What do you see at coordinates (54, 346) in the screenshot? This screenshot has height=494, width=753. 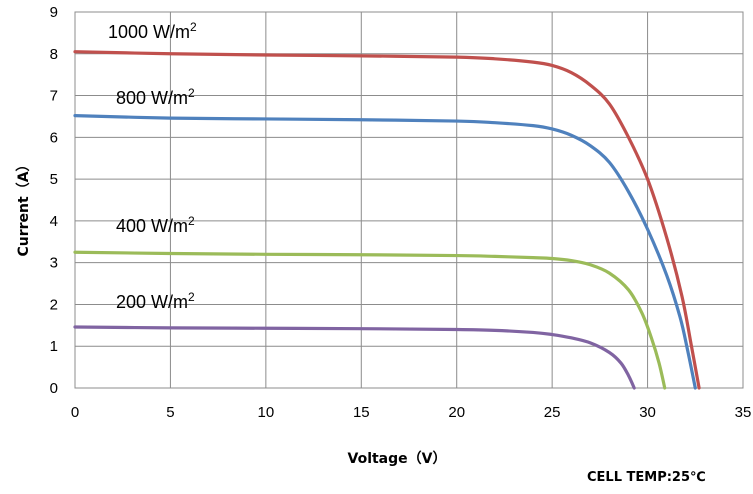 I see `y-tick-label-1: 1` at bounding box center [54, 346].